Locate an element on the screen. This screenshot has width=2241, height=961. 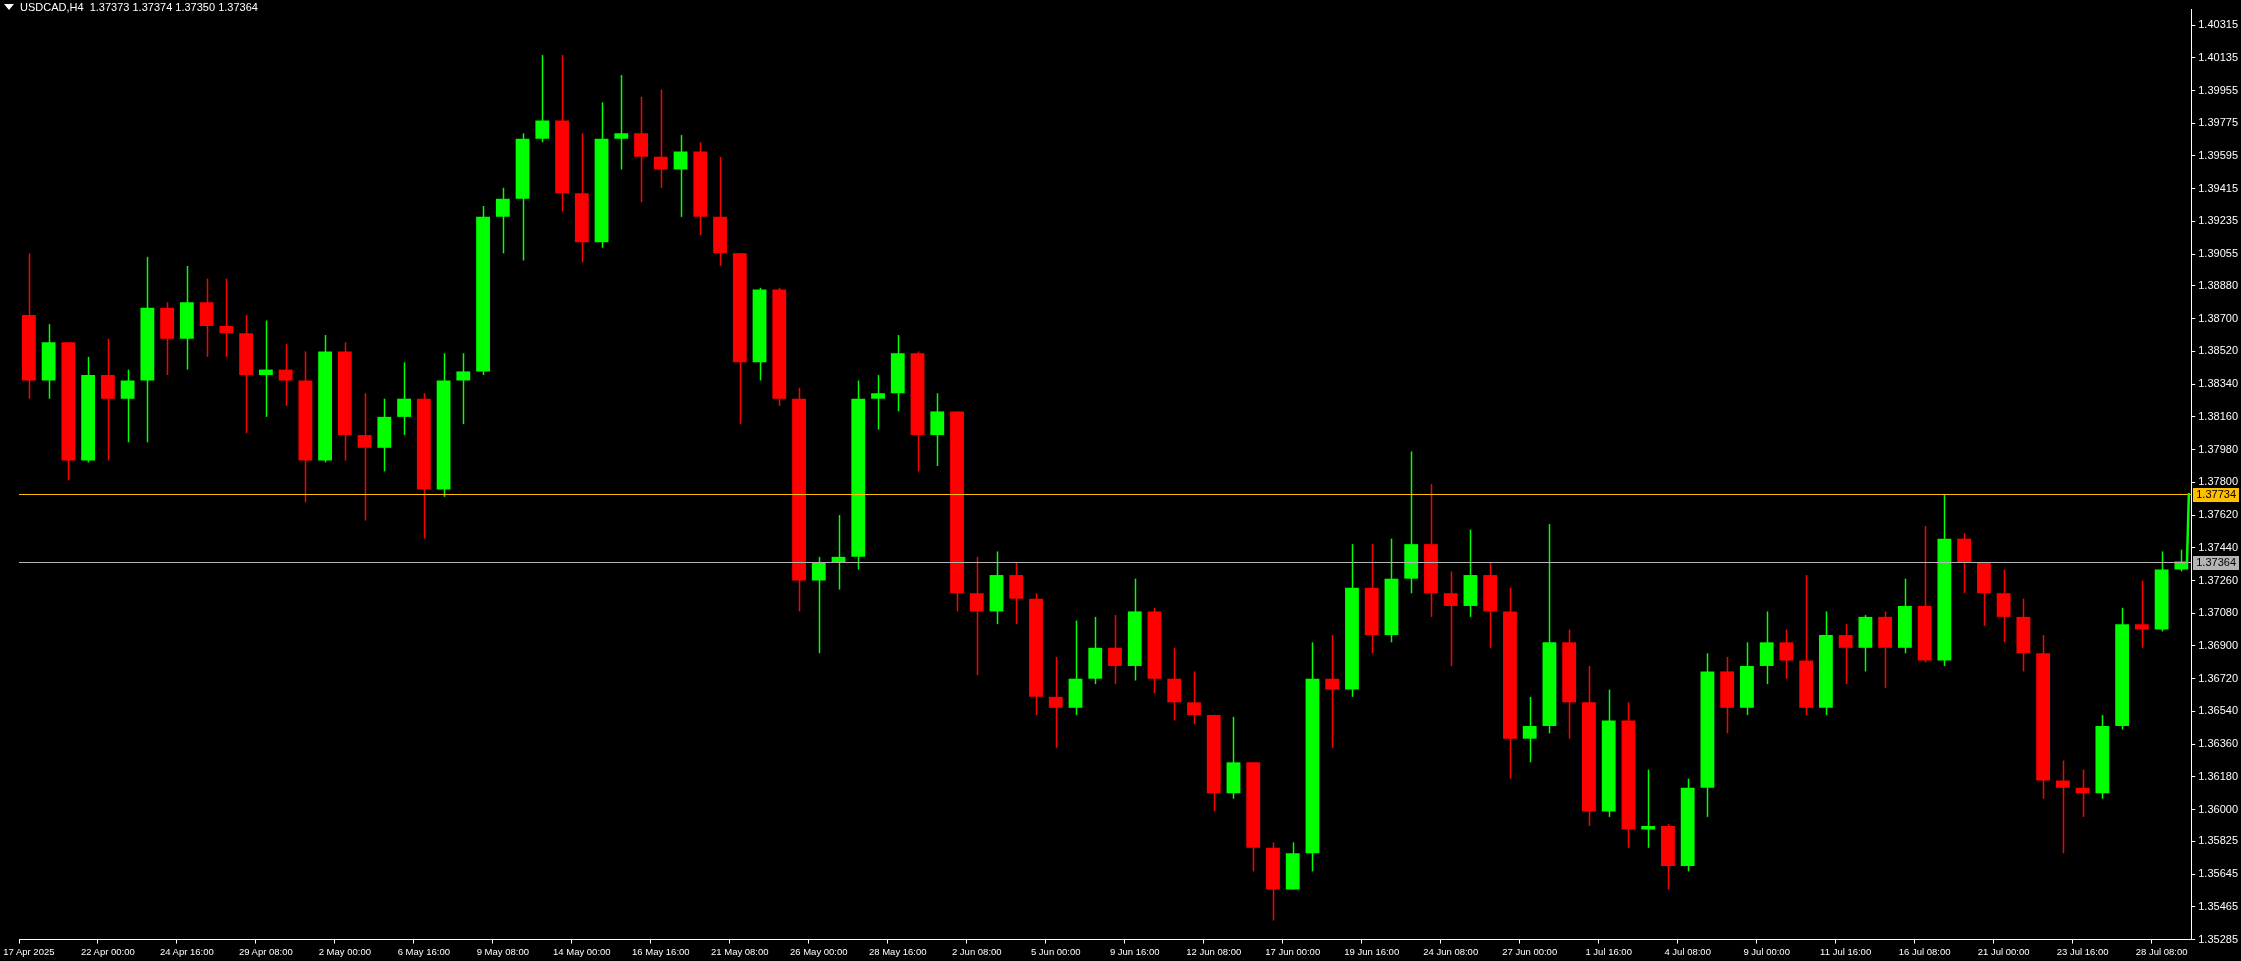
x-tick-label: 16 May 16:00 is located at coordinates (661, 951).